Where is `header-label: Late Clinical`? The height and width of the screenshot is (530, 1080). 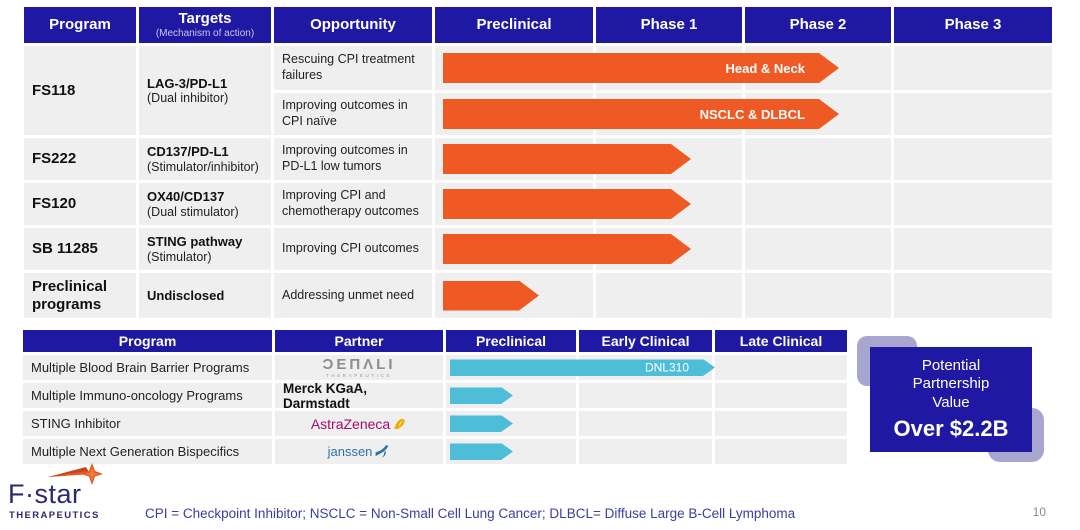 header-label: Late Clinical is located at coordinates (781, 341).